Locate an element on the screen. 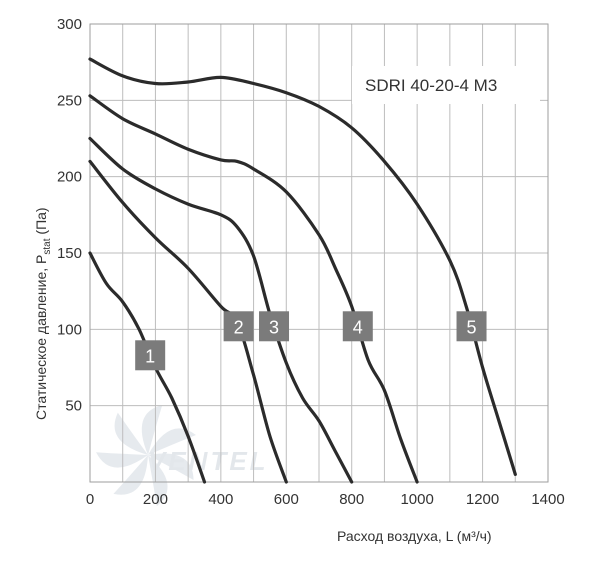 This screenshot has height=574, width=594. y-tick-label: 200 is located at coordinates (69, 177).